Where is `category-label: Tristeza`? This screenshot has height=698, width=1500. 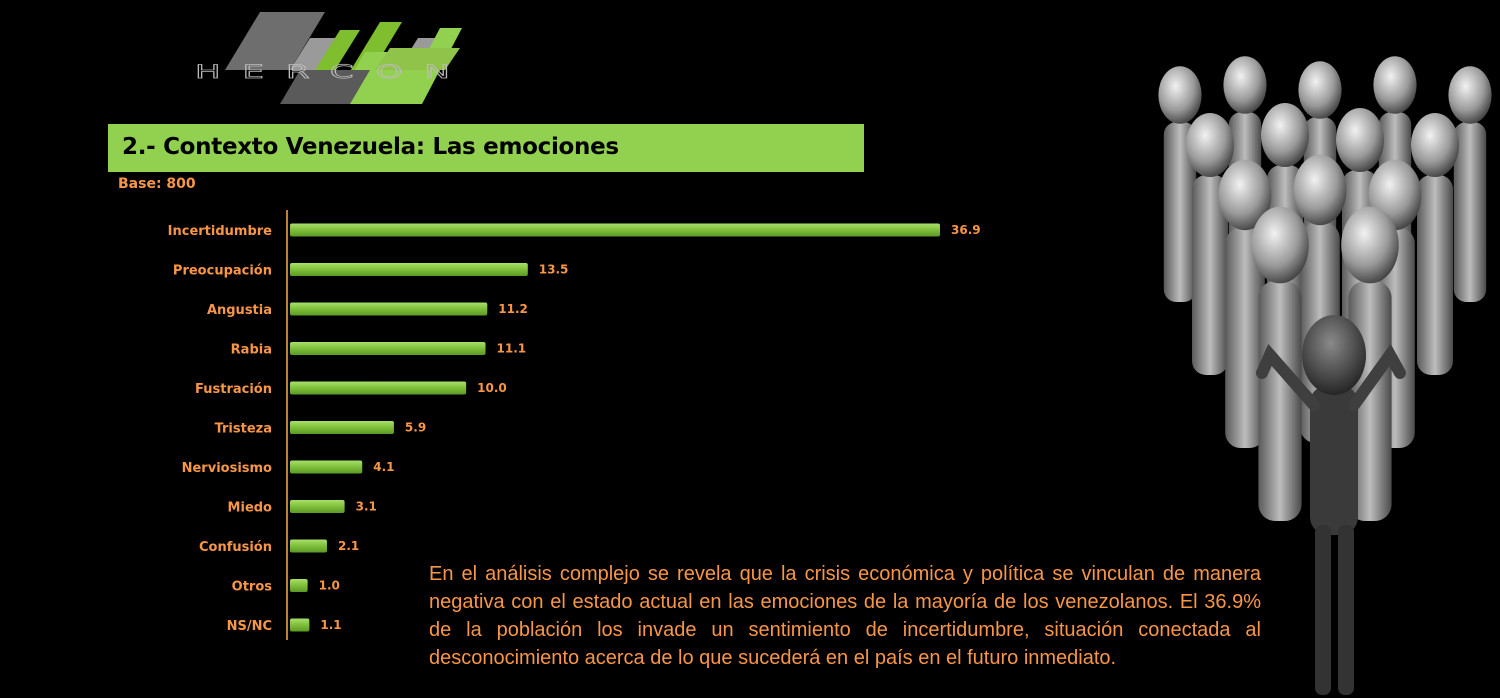 category-label: Tristeza is located at coordinates (243, 429).